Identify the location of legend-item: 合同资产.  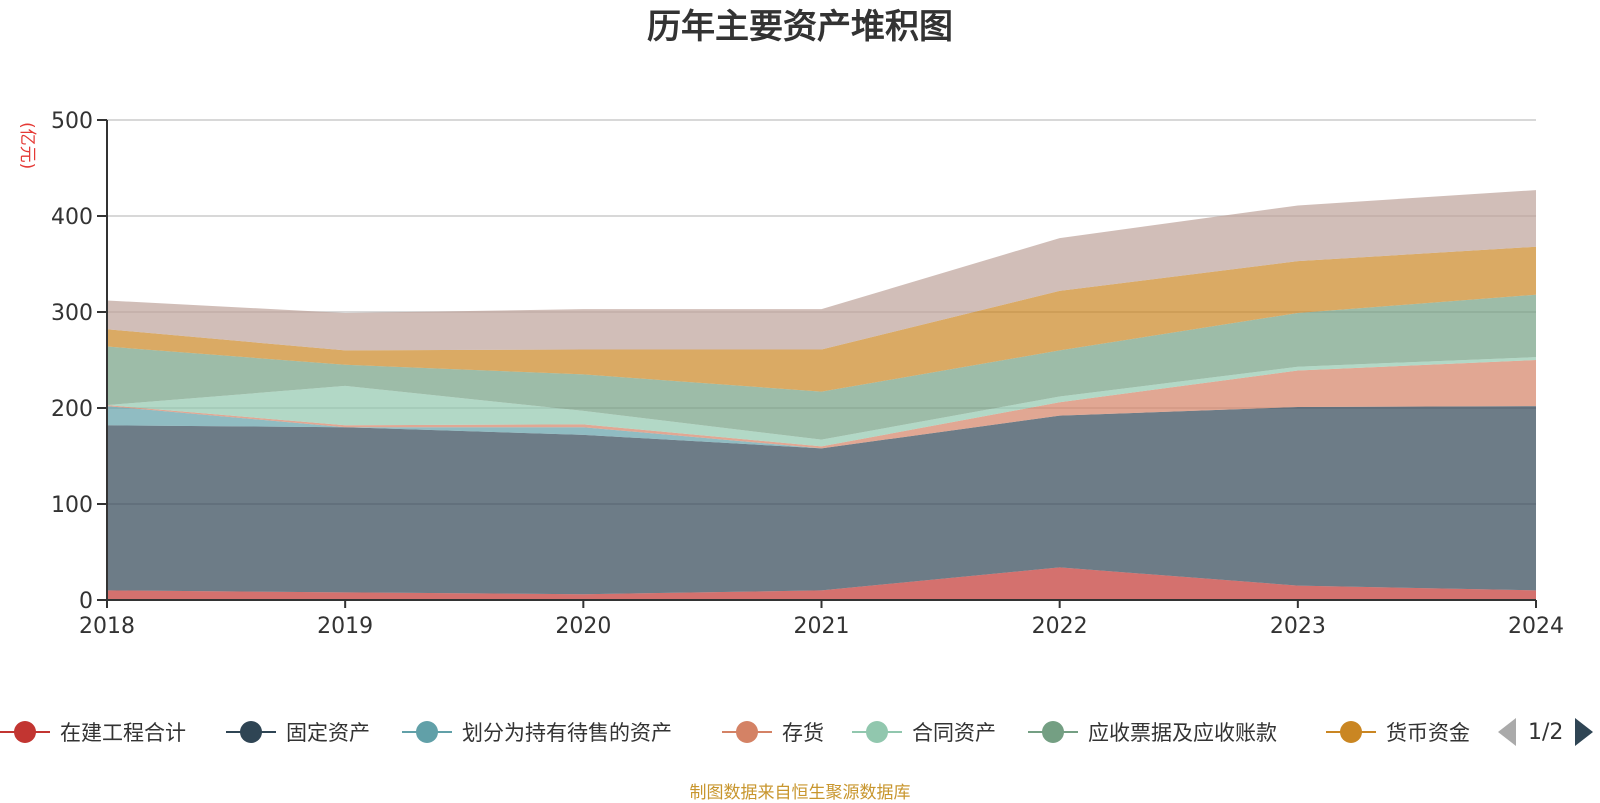
(924, 732).